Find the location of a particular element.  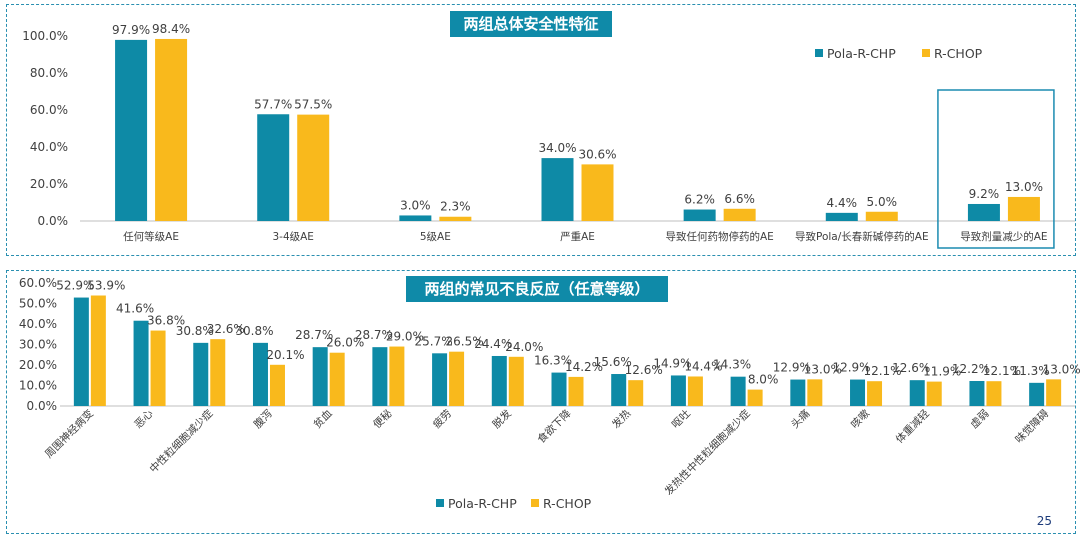

y-tick-label: 50.0% is located at coordinates (38, 304).